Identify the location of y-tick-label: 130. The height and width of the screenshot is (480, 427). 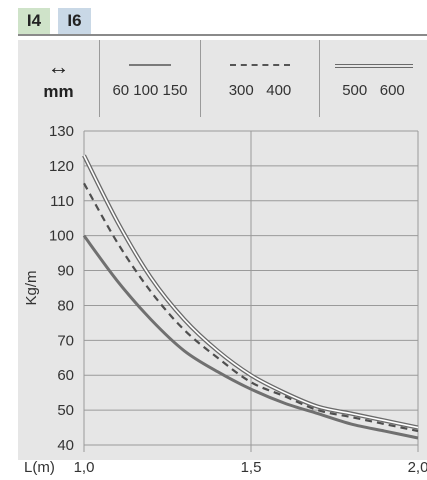
(61, 131).